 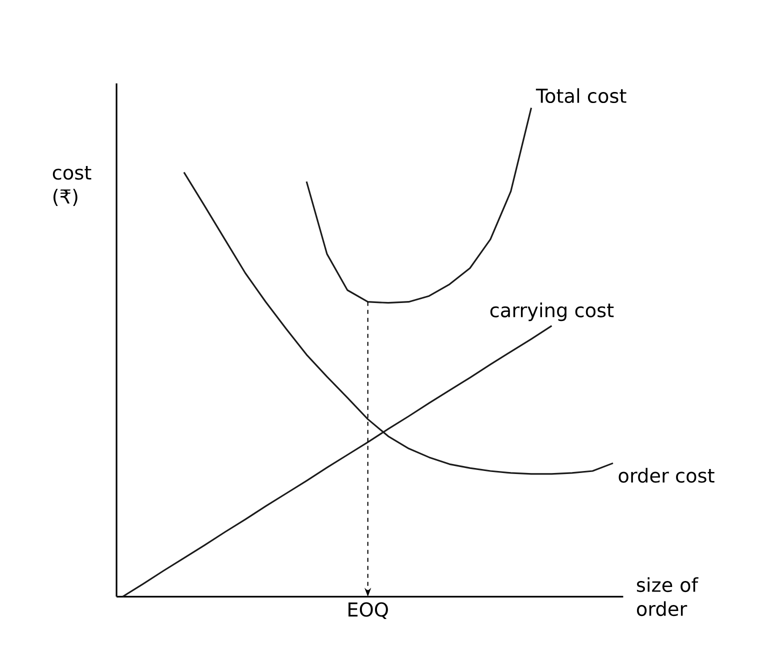 What do you see at coordinates (581, 96) in the screenshot?
I see `series-label: Total cost` at bounding box center [581, 96].